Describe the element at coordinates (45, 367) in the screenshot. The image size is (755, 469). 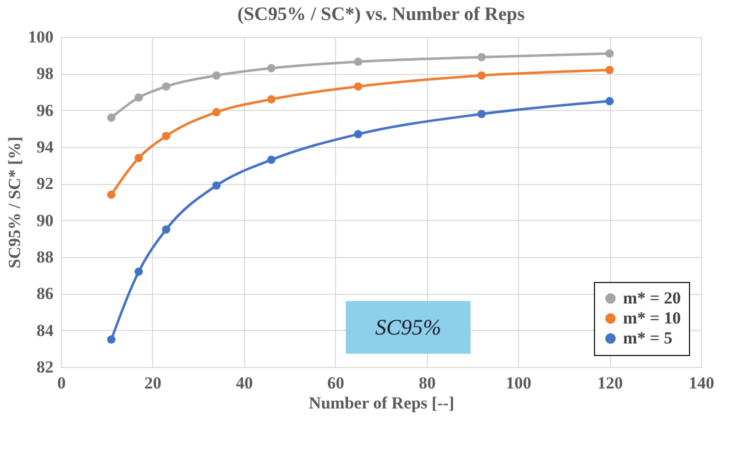
I see `y-tick-label: 82` at that location.